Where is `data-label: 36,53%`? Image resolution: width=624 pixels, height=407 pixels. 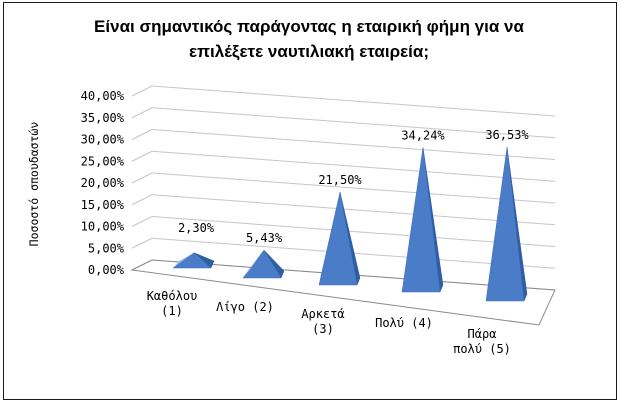
data-label: 36,53% is located at coordinates (507, 135).